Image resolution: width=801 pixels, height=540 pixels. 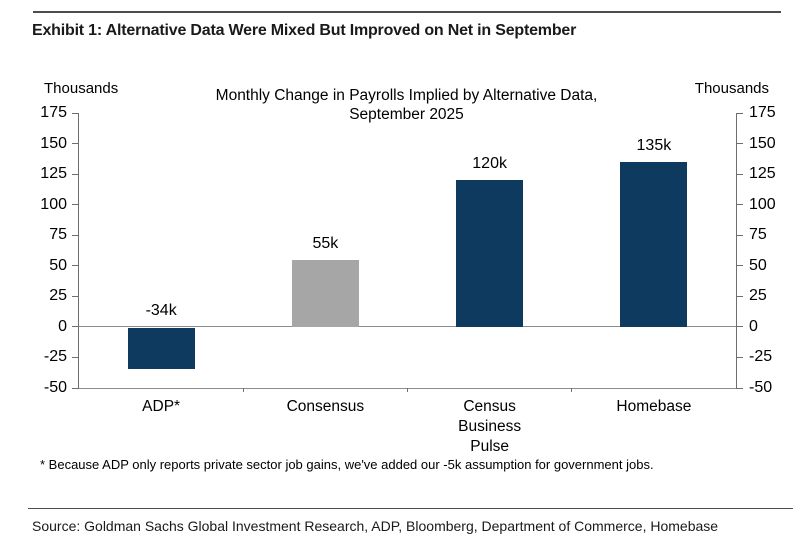 I want to click on bar-consensus, so click(x=325, y=293).